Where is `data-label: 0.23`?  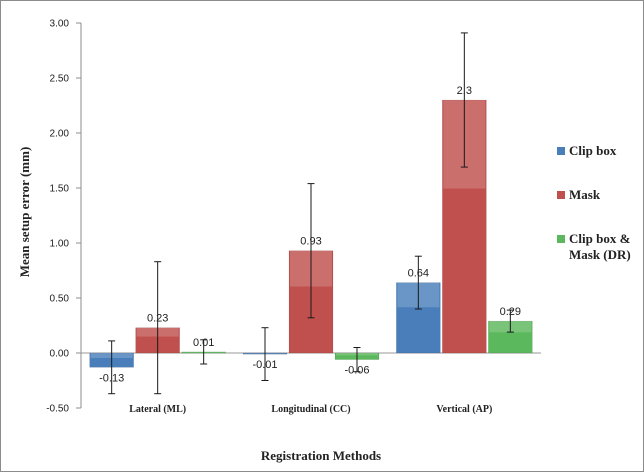 data-label: 0.23 is located at coordinates (157, 319).